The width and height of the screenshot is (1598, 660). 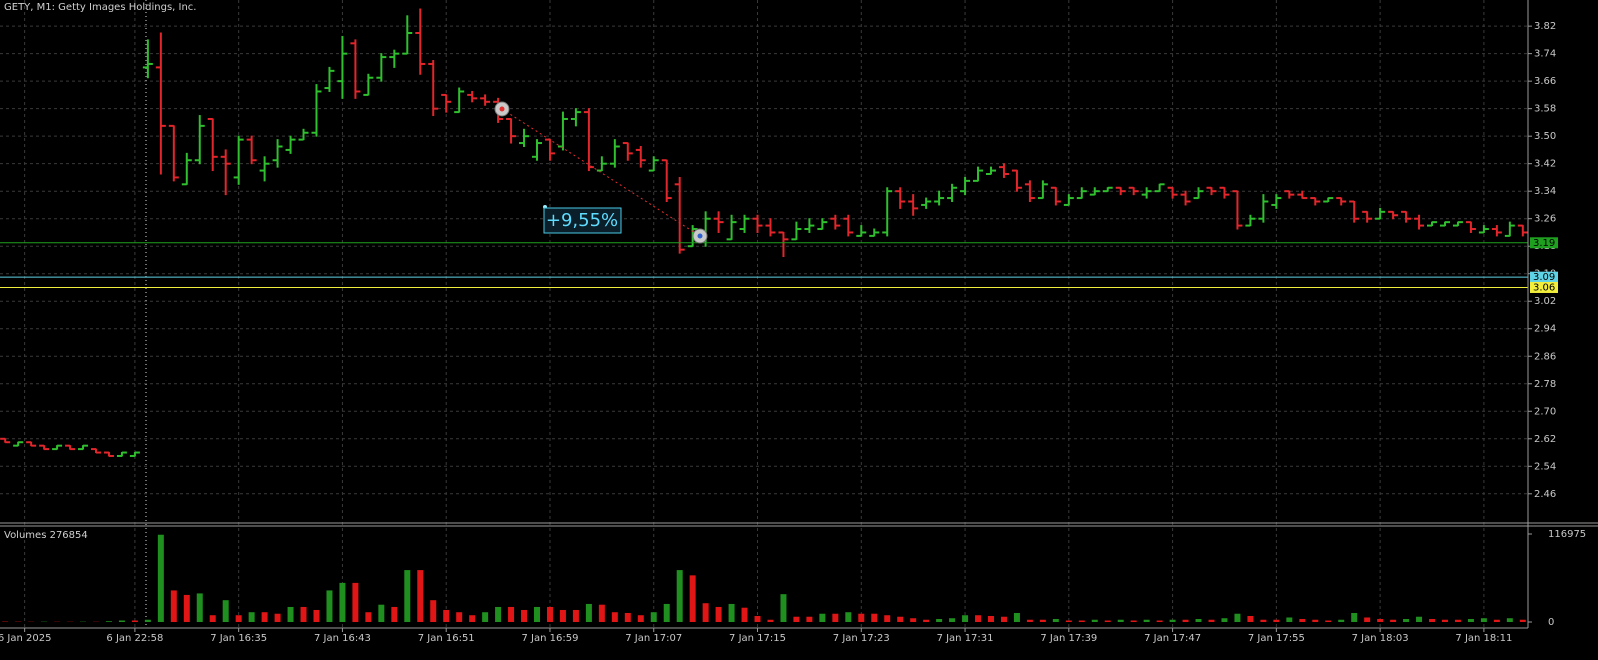 I want to click on volume-tick-label: 0, so click(x=1551, y=622).